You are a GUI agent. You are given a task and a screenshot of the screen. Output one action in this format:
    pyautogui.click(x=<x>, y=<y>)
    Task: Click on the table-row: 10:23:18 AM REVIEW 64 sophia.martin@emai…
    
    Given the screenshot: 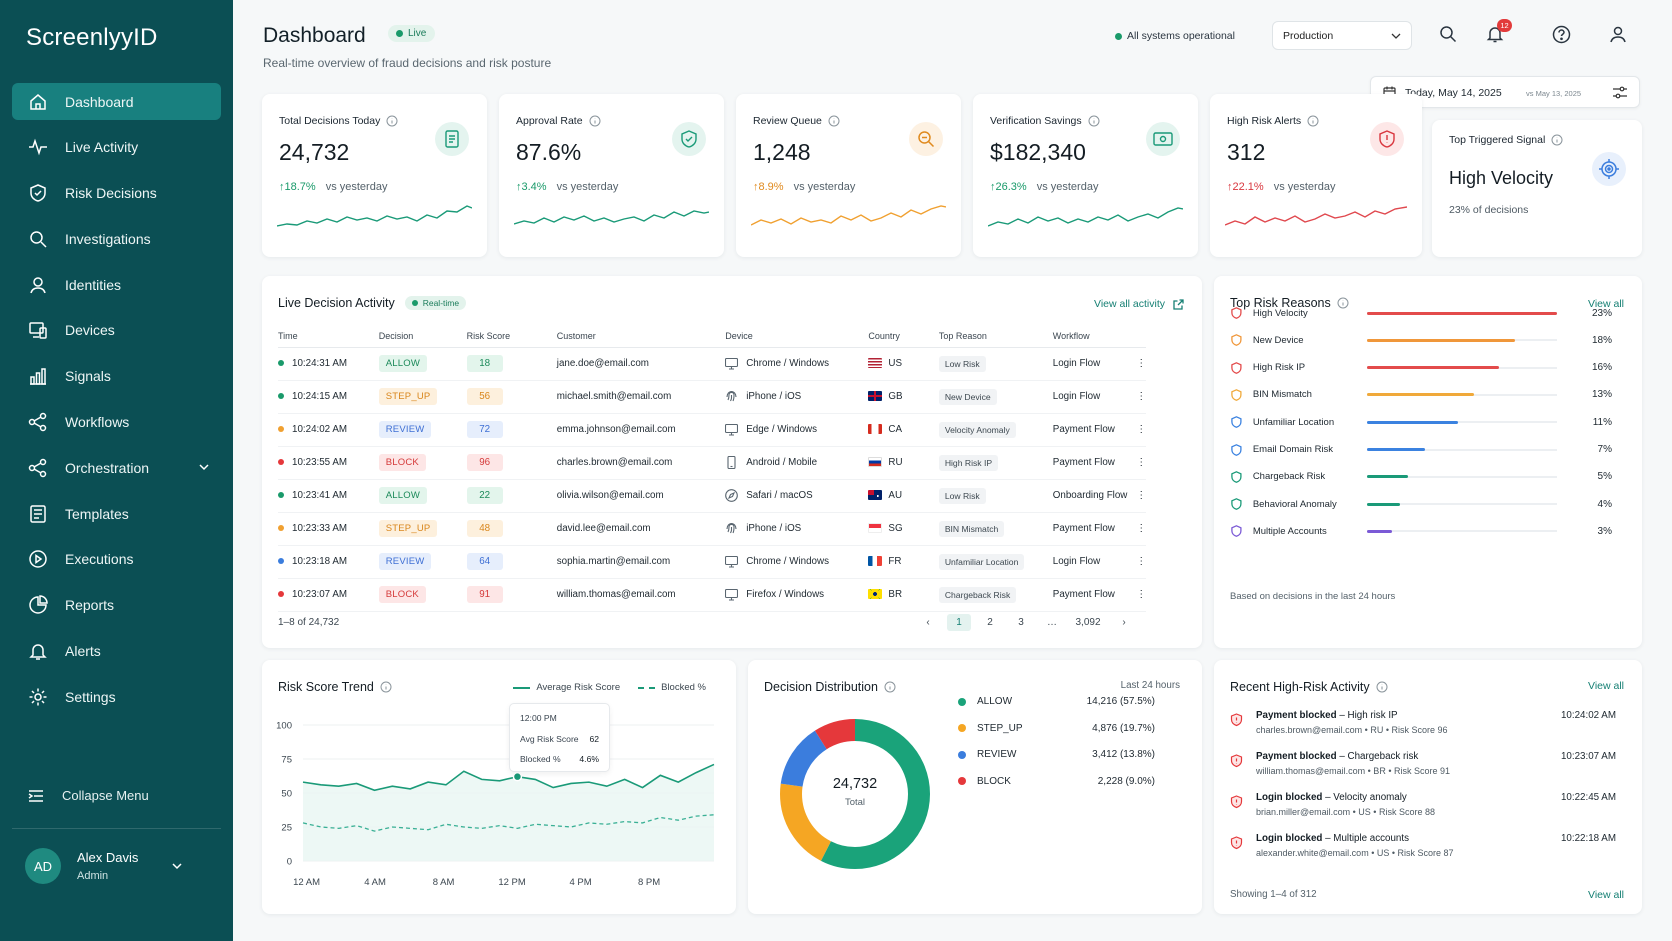 What is the action you would take?
    pyautogui.click(x=712, y=562)
    